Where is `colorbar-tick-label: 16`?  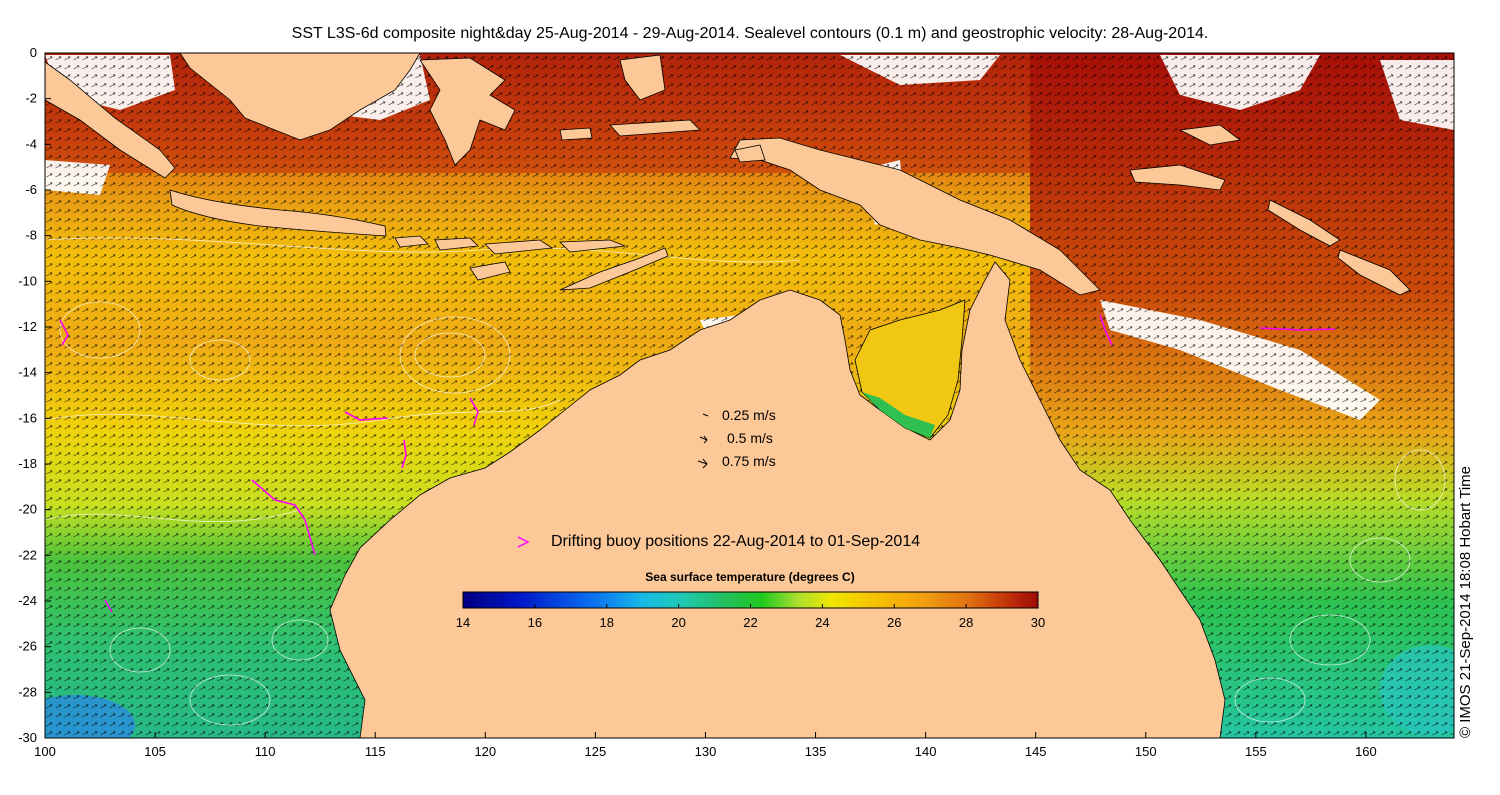
colorbar-tick-label: 16 is located at coordinates (535, 622).